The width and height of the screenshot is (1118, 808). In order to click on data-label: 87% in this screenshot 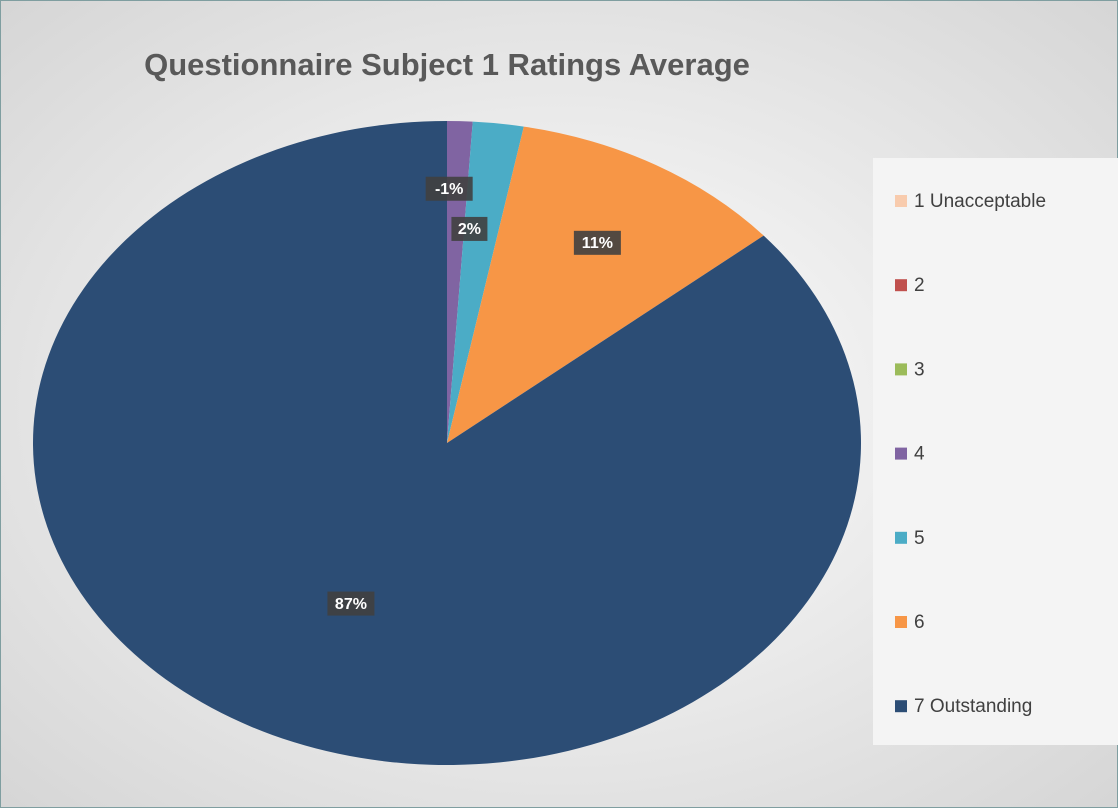, I will do `click(351, 604)`.